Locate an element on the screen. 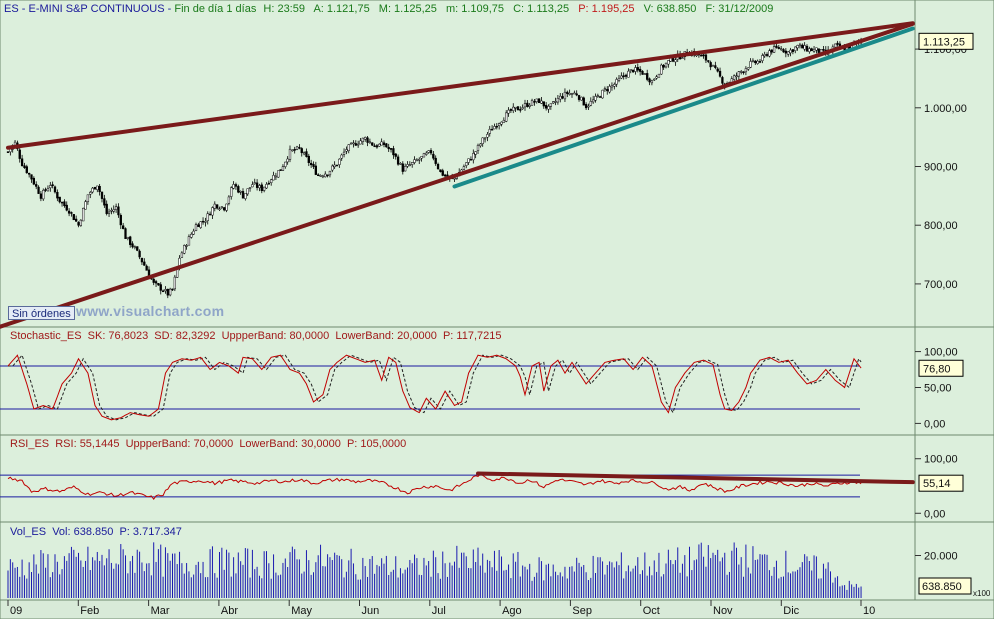 The height and width of the screenshot is (619, 994). volume-last-value-box is located at coordinates (945, 586).